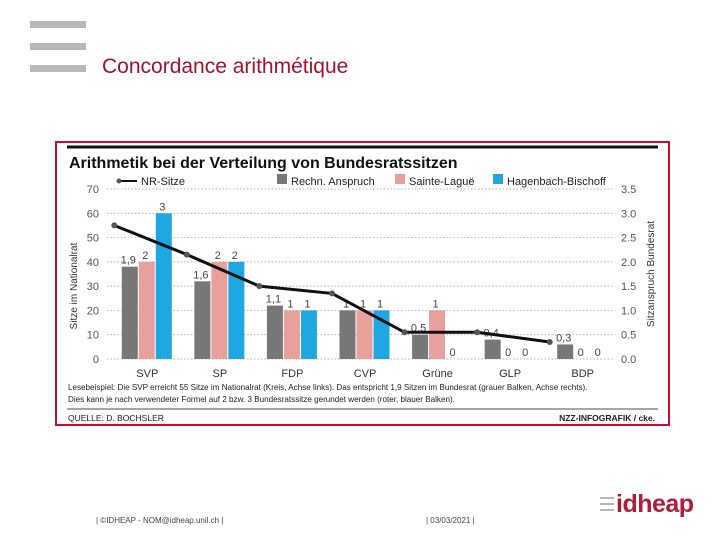 This screenshot has height=540, width=720. I want to click on legend-hagen-swatch, so click(498, 179).